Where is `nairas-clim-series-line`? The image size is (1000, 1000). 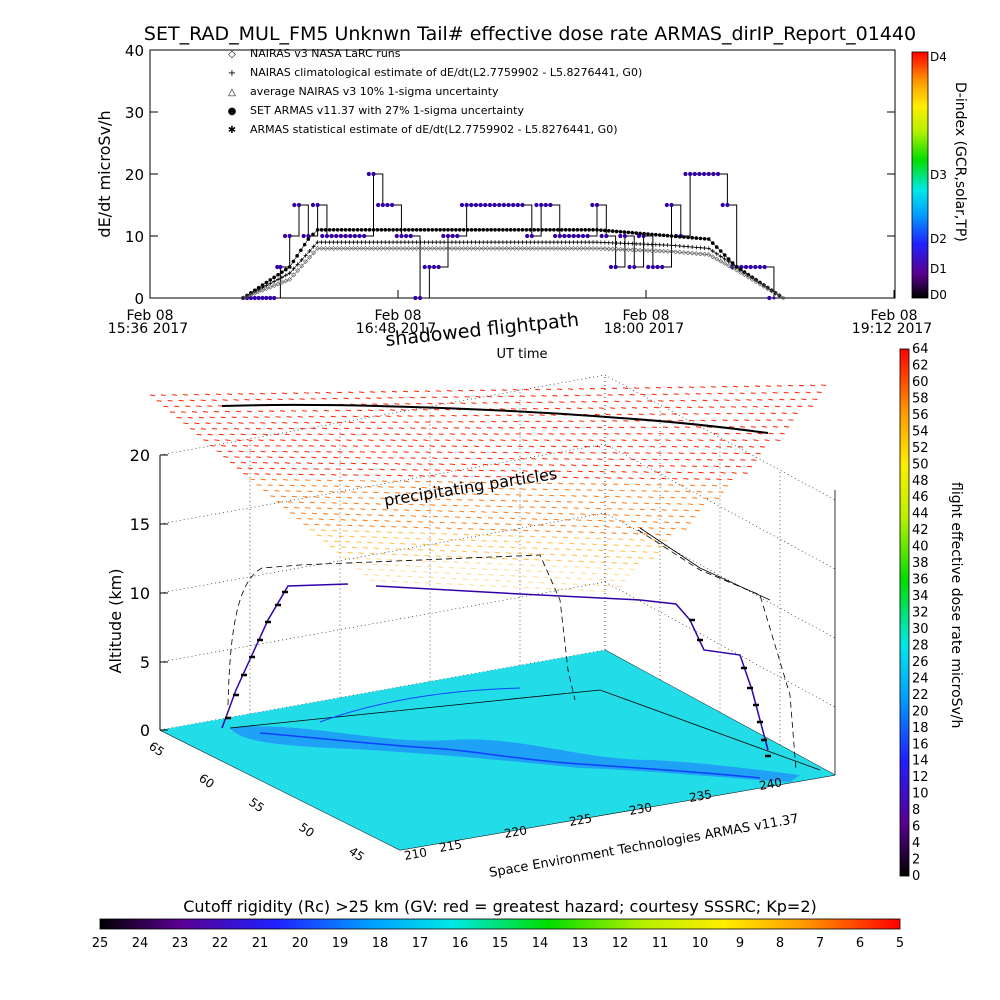
nairas-clim-series-line is located at coordinates (513, 270).